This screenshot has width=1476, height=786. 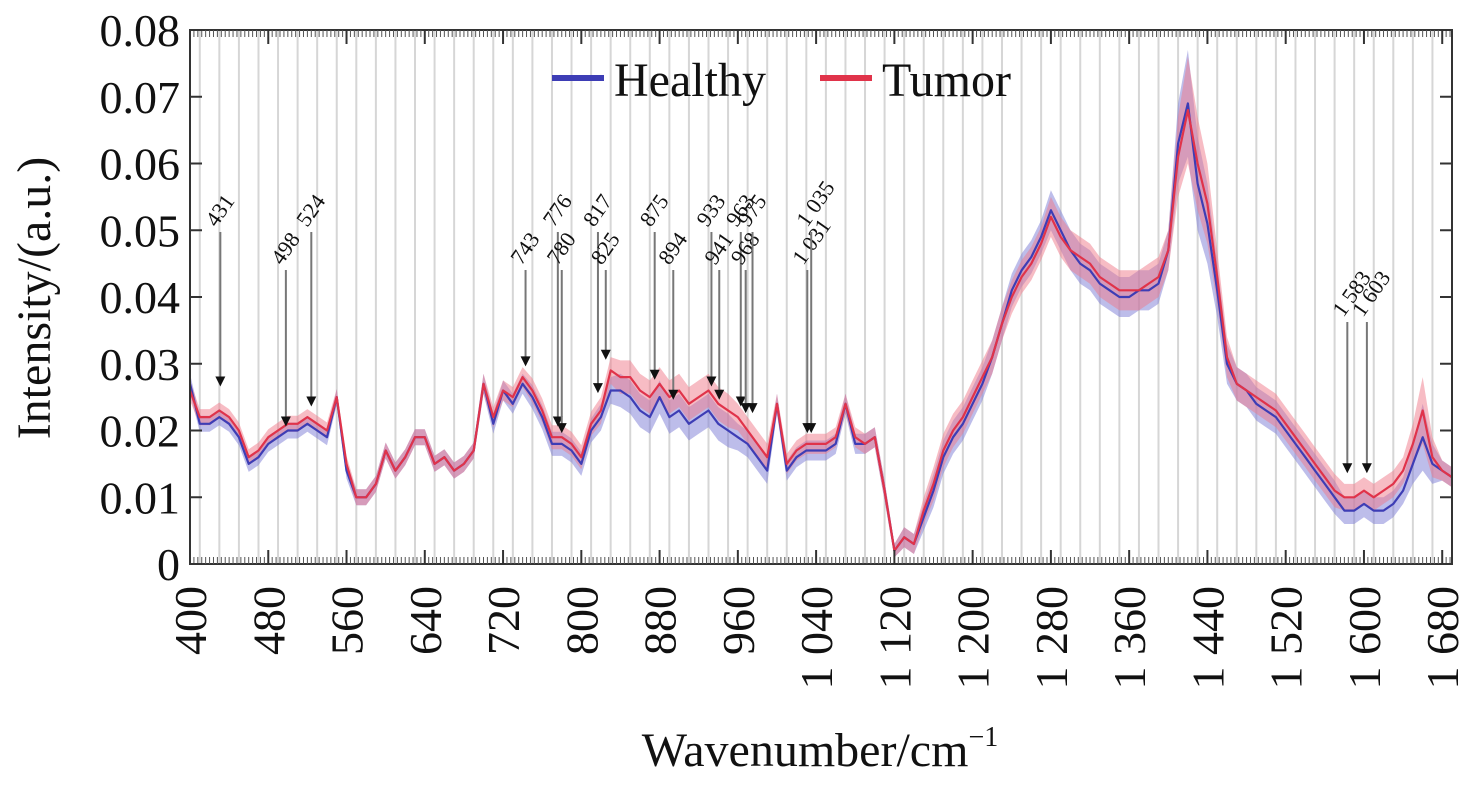 I want to click on peak-label: 743, so click(x=524, y=247).